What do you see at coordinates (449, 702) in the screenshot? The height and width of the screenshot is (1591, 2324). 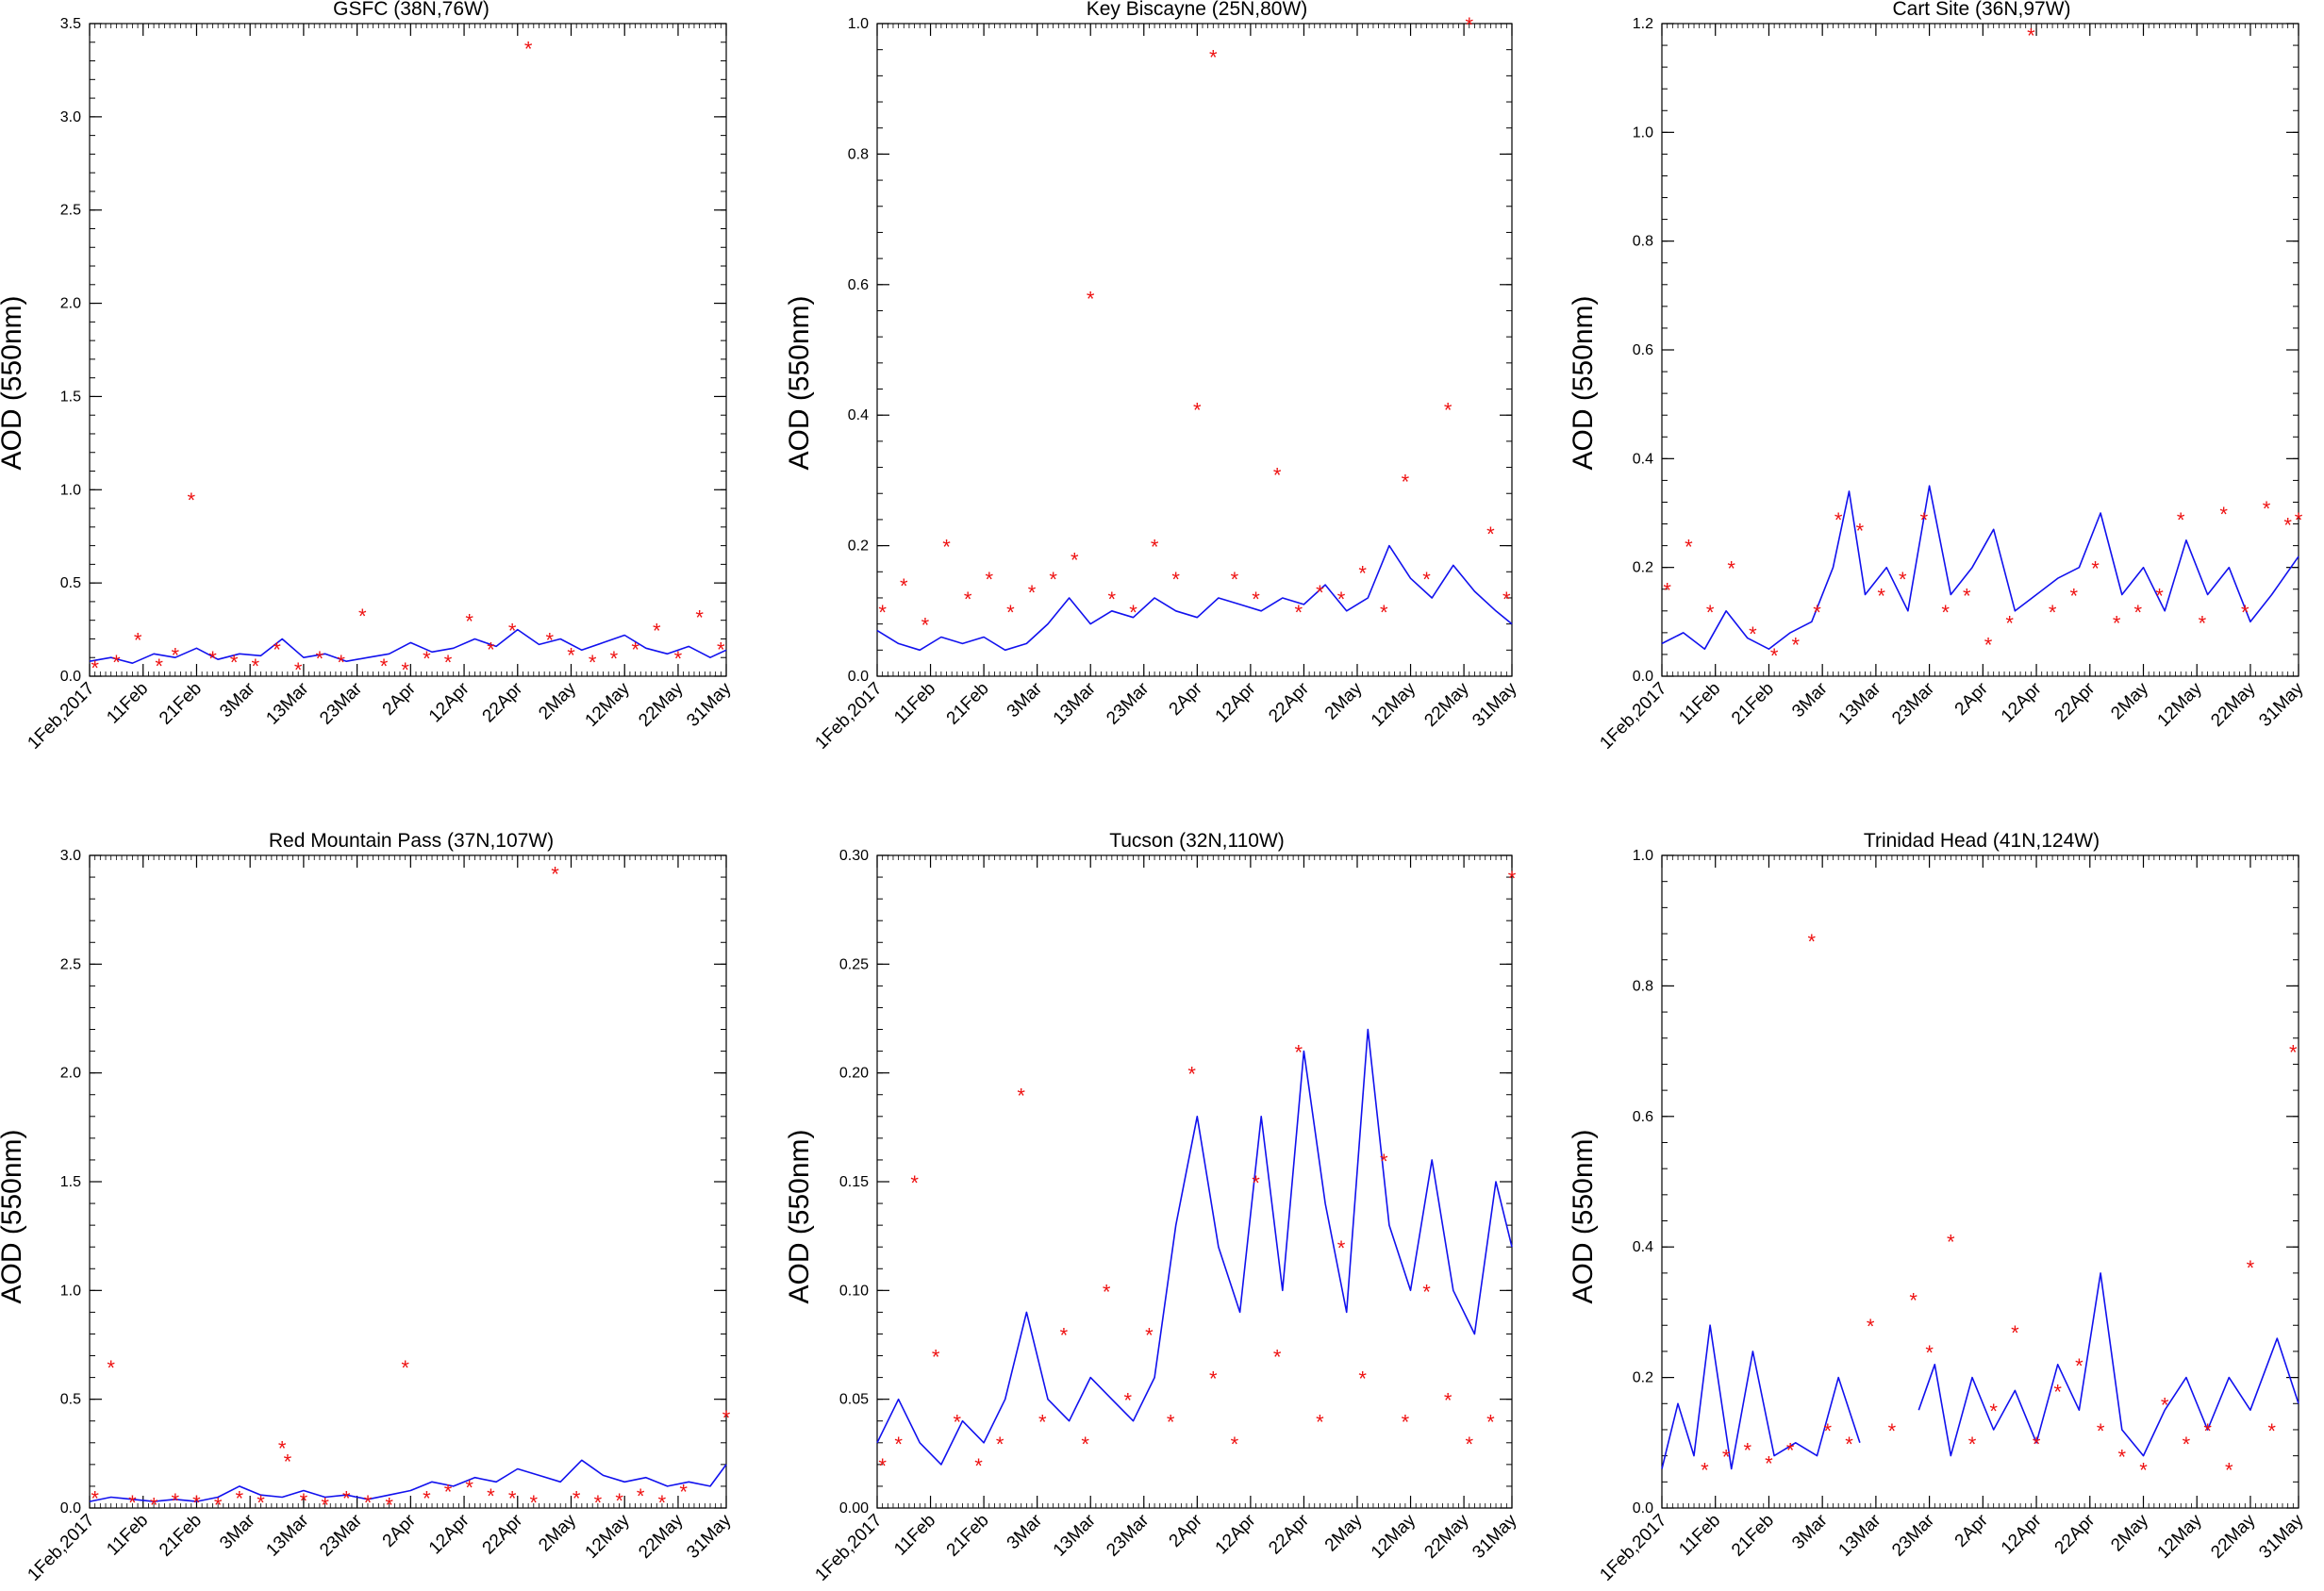 I see `x-tick-label: 12Apr` at bounding box center [449, 702].